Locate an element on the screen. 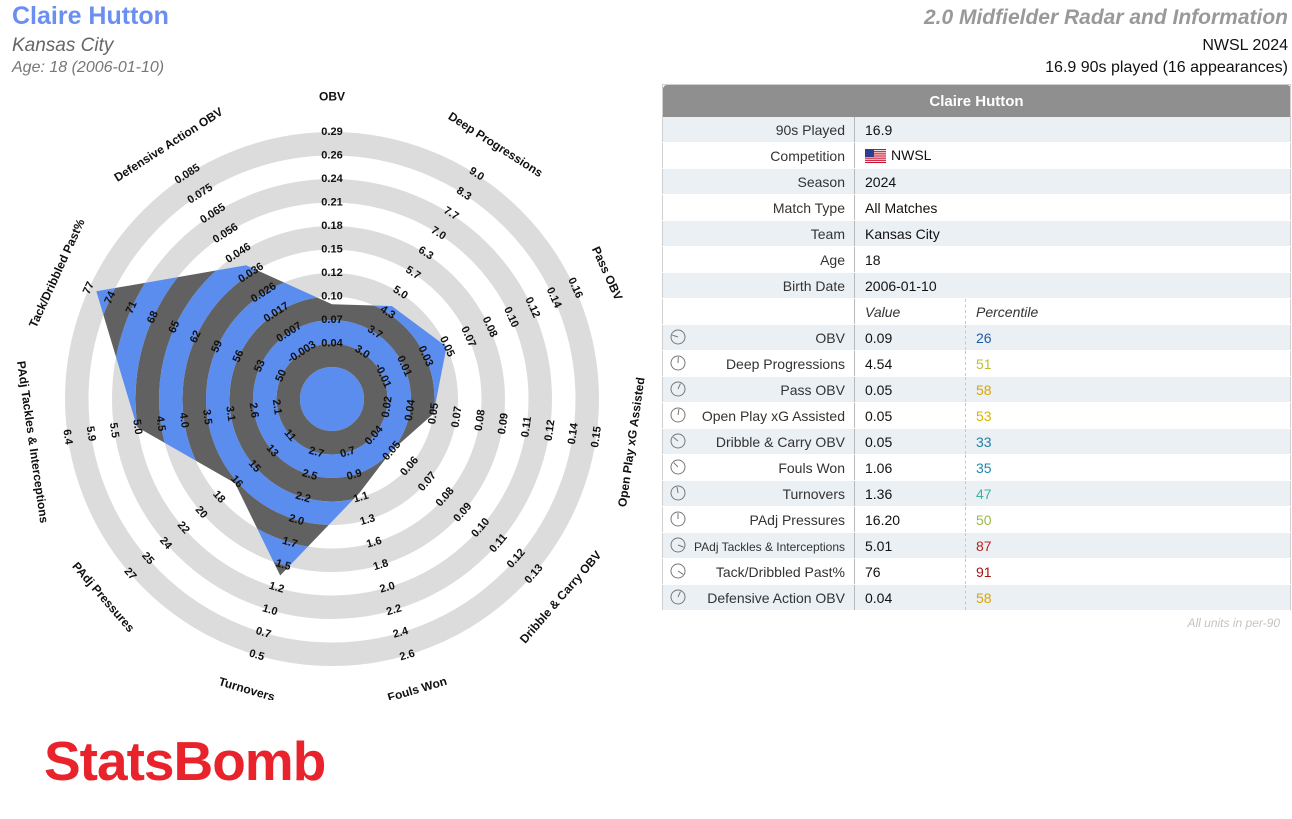 Image resolution: width=1292 pixels, height=819 pixels. info-value: NWSL is located at coordinates (1072, 155).